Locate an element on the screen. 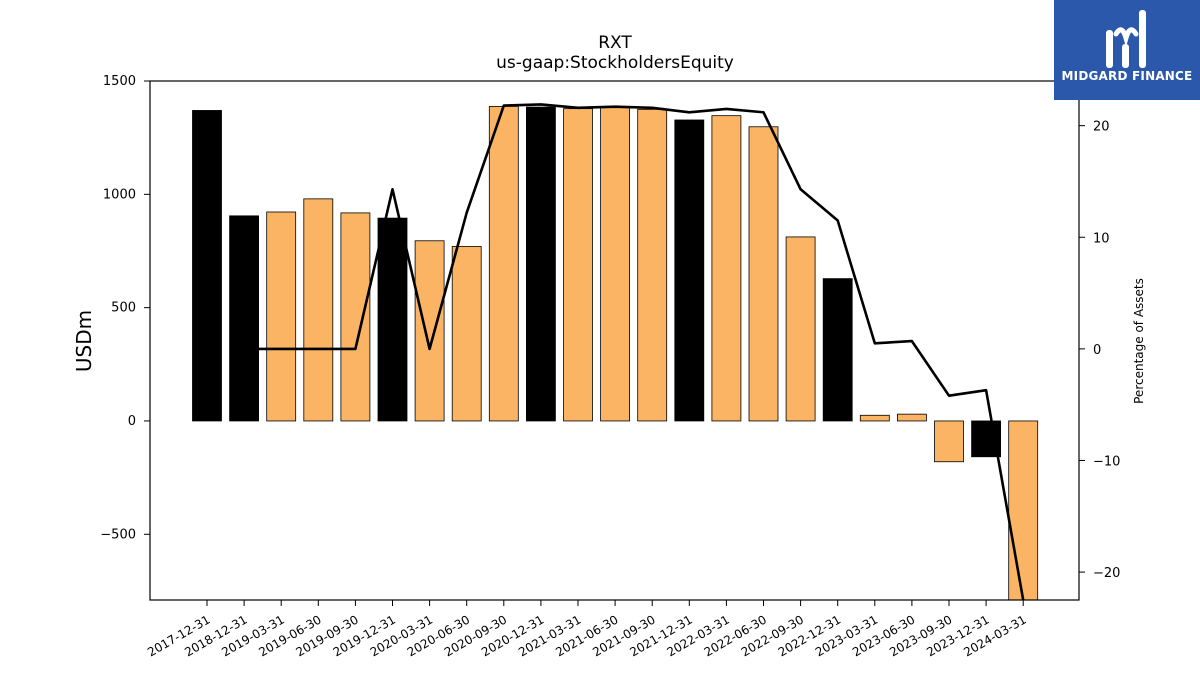 This screenshot has width=1200, height=675. midgard-finance-logo: MIDGARD FINANCE is located at coordinates (1127, 50).